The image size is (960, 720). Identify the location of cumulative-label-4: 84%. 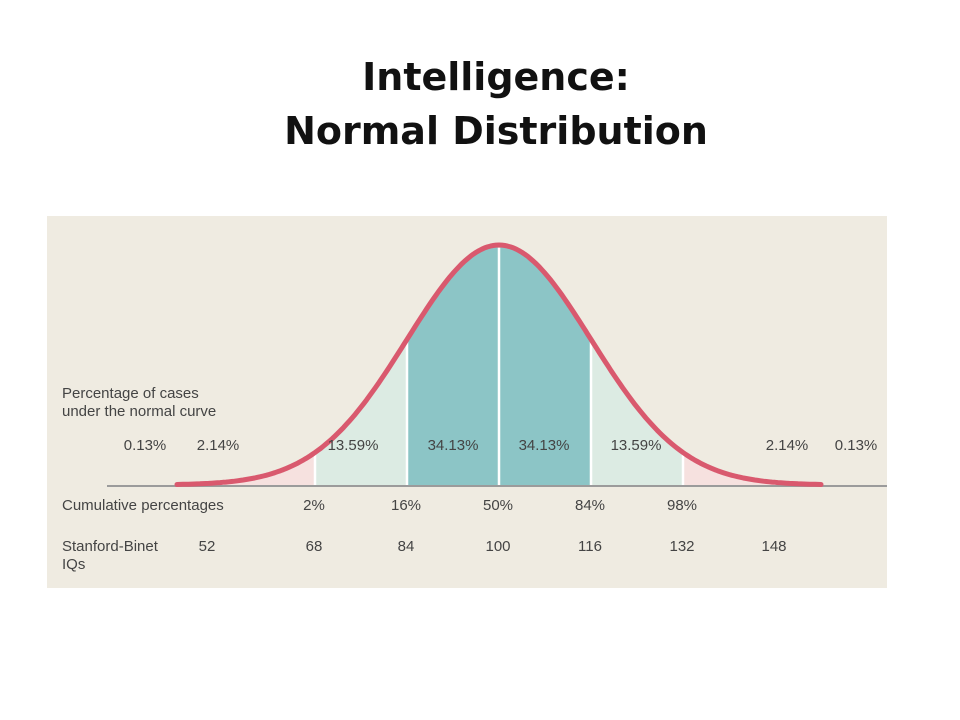
(590, 505).